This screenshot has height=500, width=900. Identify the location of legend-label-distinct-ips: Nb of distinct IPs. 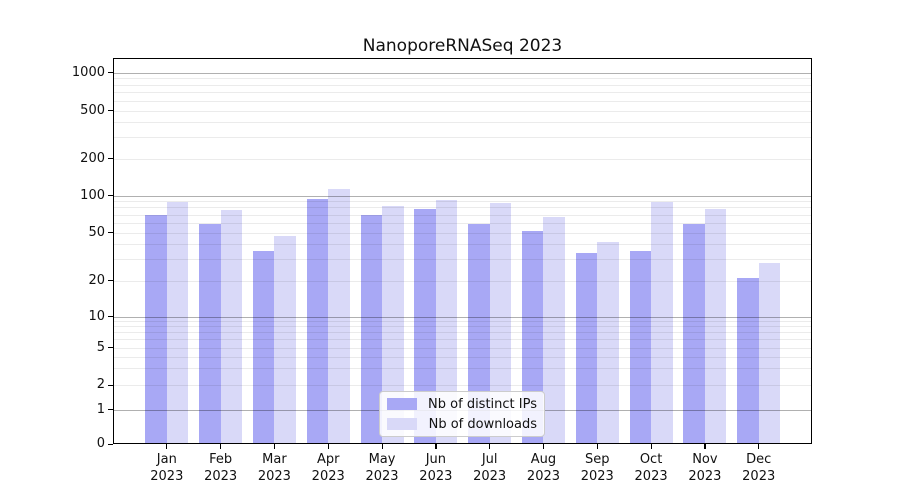
(482, 404).